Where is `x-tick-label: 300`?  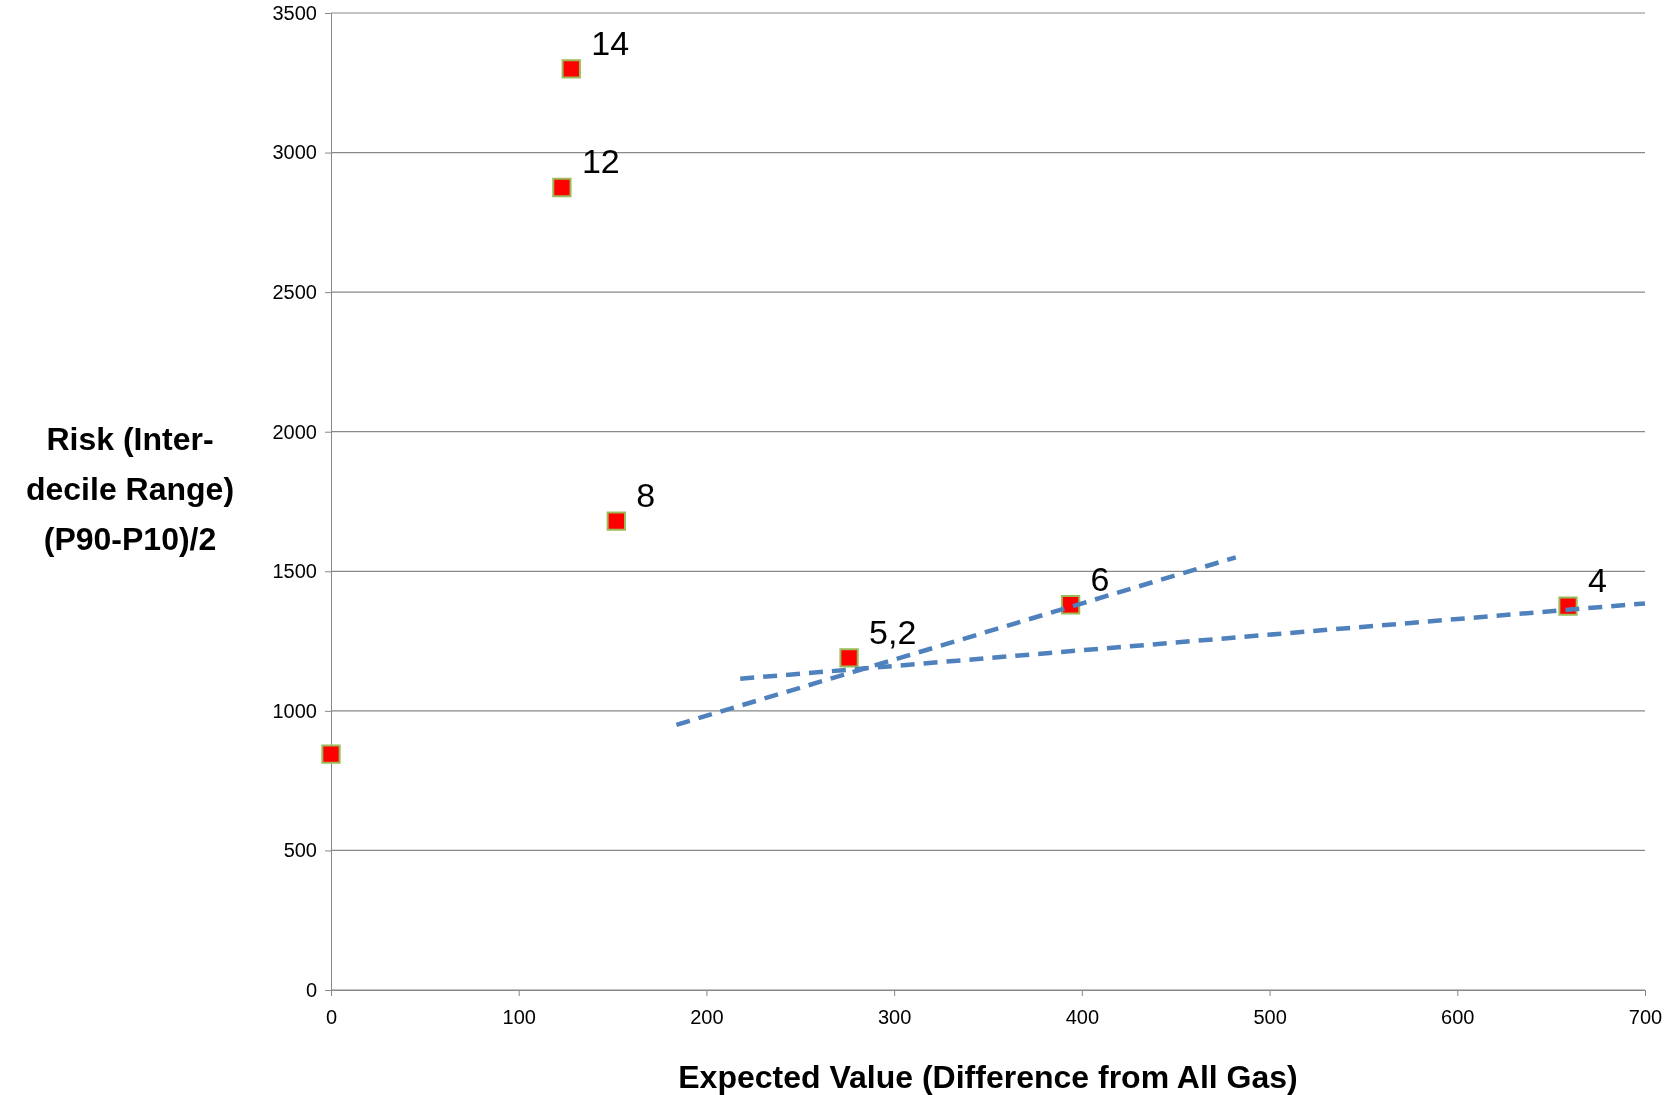
x-tick-label: 300 is located at coordinates (894, 1017).